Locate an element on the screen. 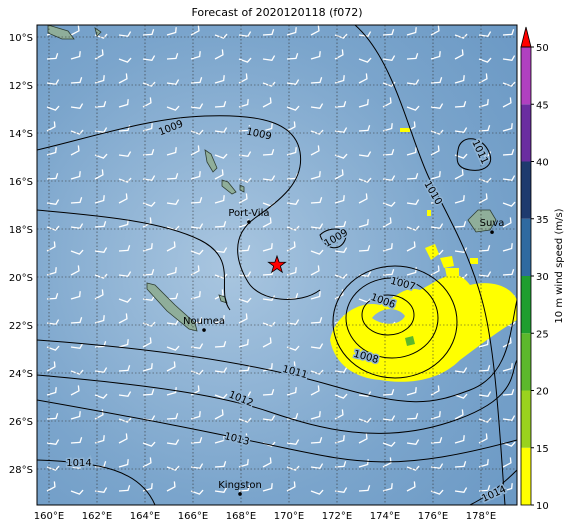 This screenshot has height=529, width=575. colorbar-tick-label: 30 is located at coordinates (542, 277).